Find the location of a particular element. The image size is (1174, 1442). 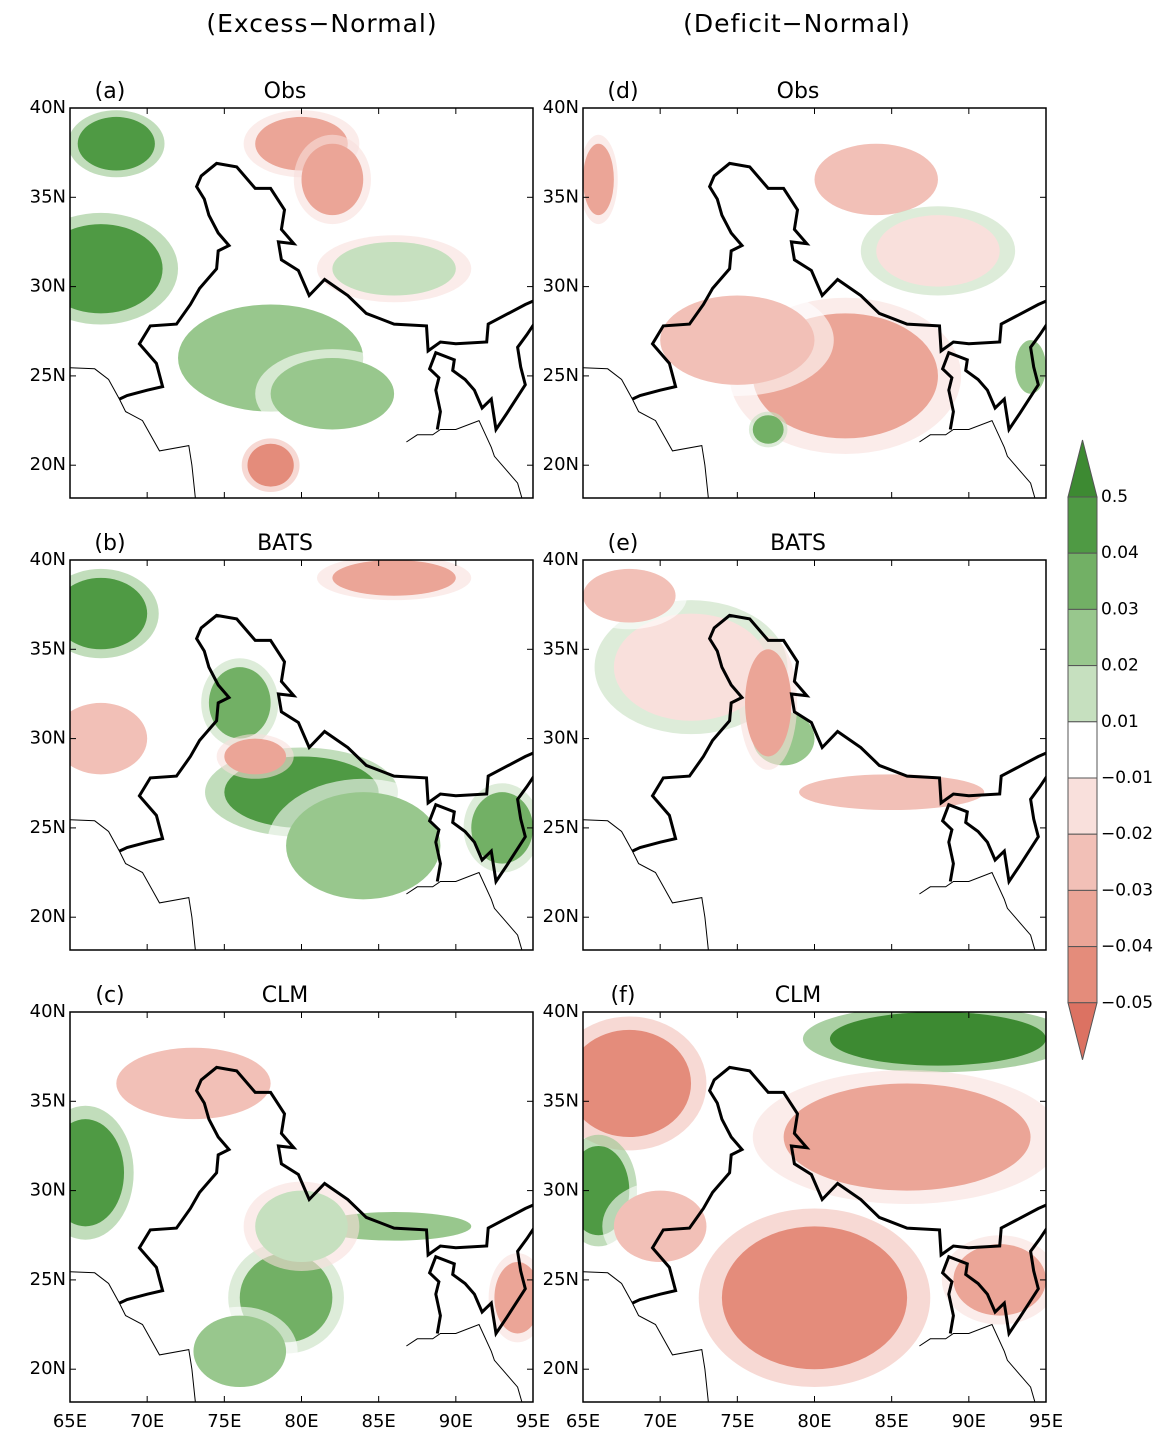

panel-label: (a) is located at coordinates (110, 91).